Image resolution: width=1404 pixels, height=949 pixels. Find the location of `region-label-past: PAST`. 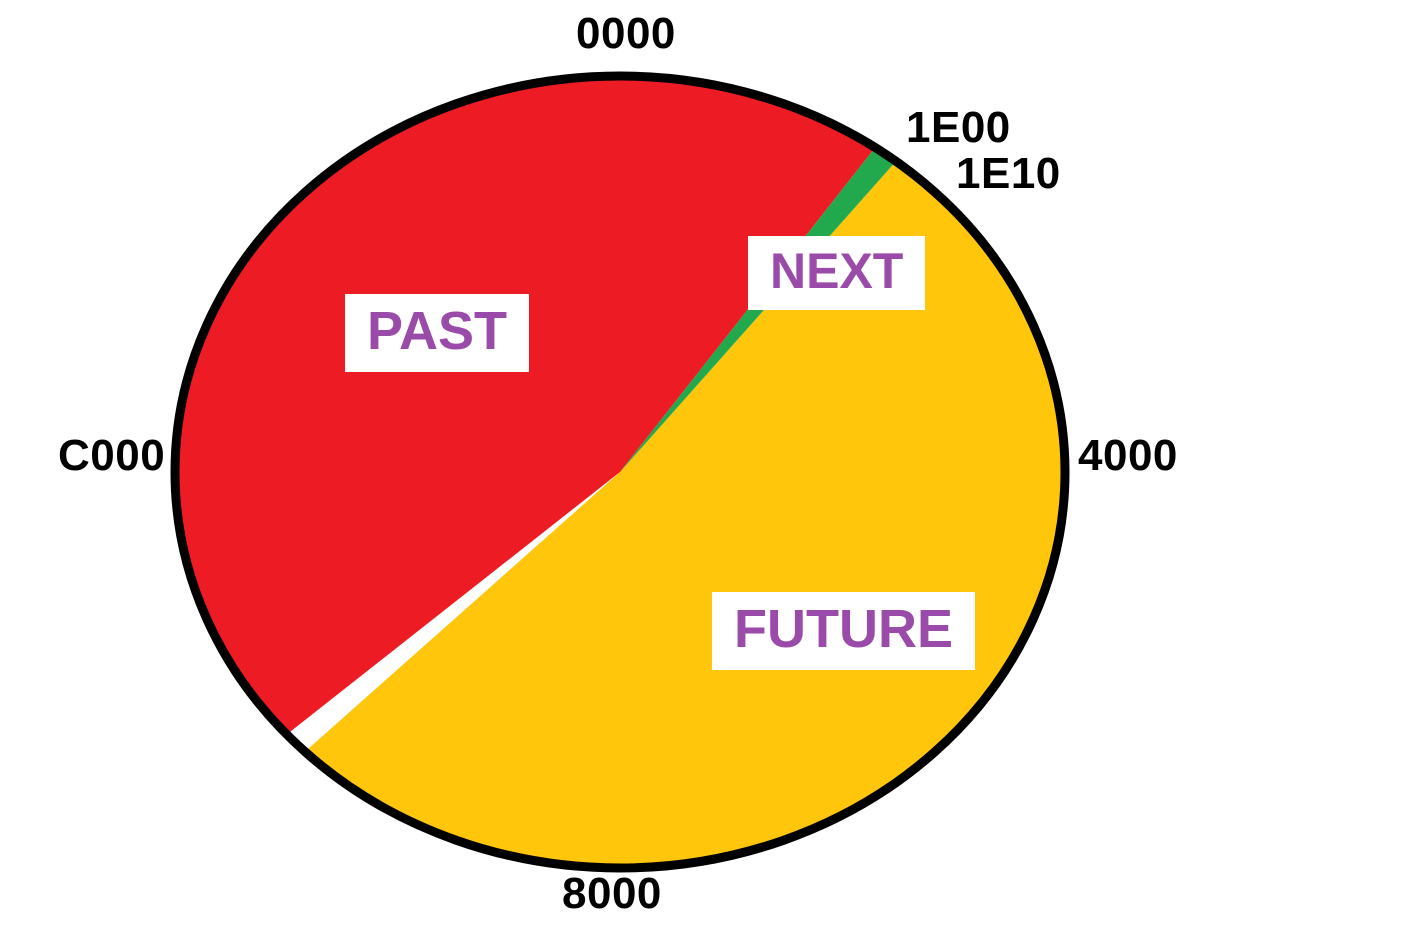

region-label-past: PAST is located at coordinates (437, 333).